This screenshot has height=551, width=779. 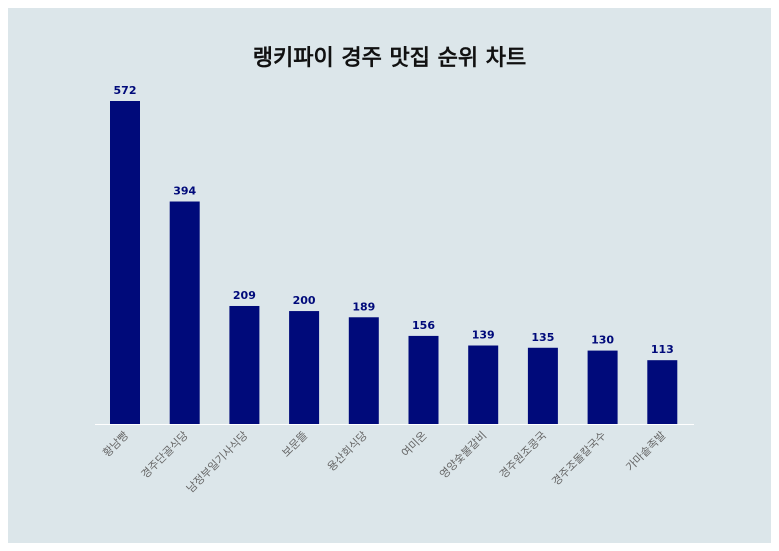 What do you see at coordinates (125, 90) in the screenshot?
I see `data-label-0: 572` at bounding box center [125, 90].